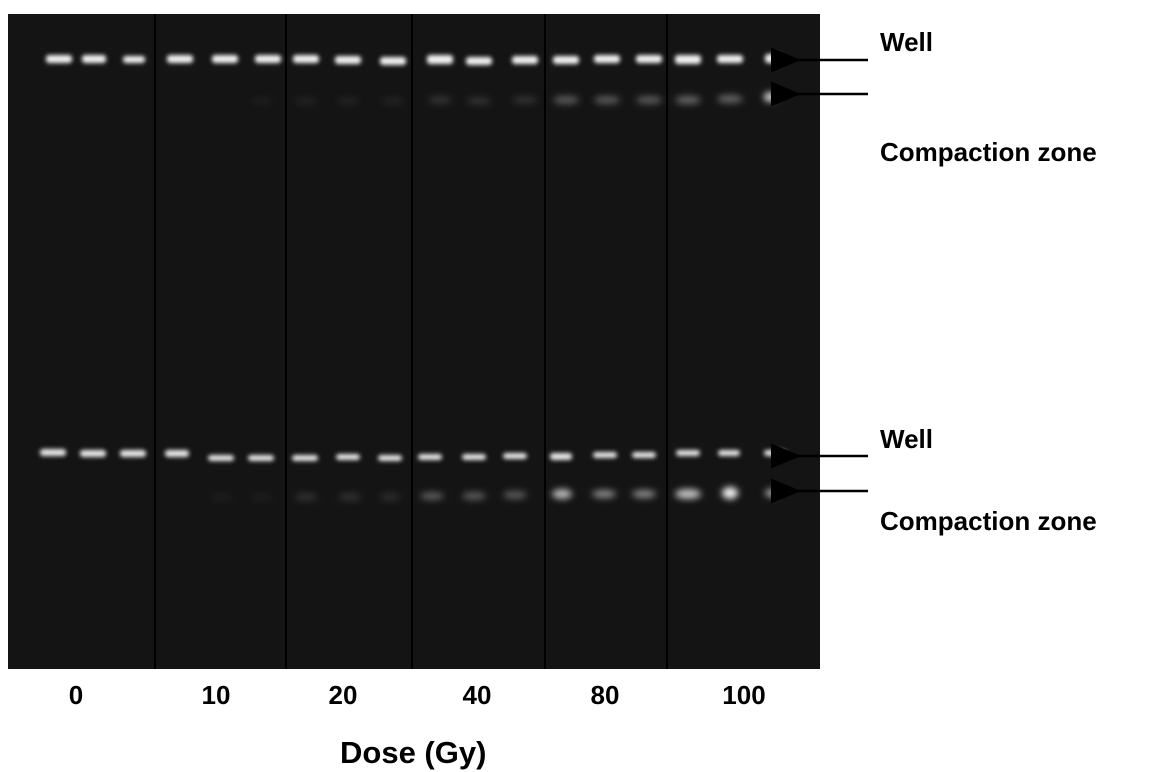 Image resolution: width=1149 pixels, height=772 pixels. I want to click on label-bottom-compaction-zone: Compaction zone, so click(988, 521).